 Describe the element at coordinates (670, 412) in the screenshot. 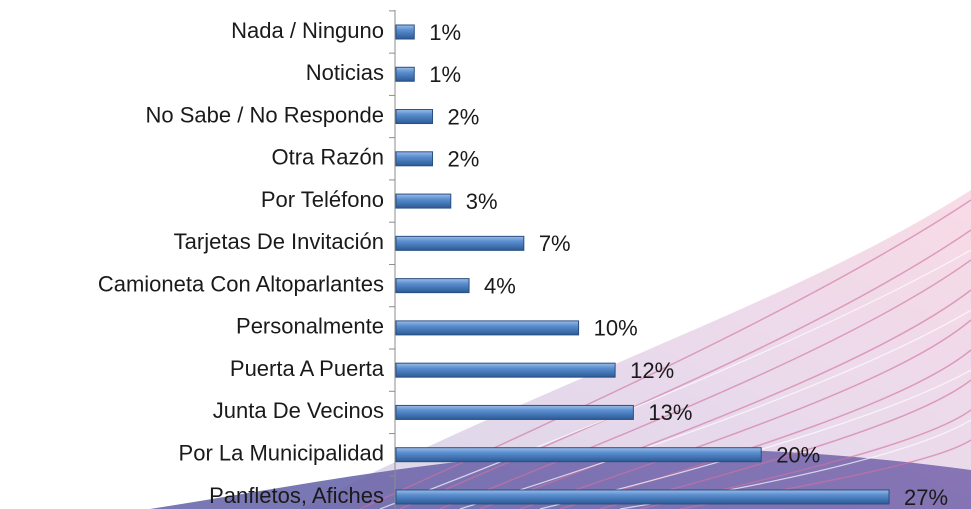

I see `value-label: 13%` at that location.